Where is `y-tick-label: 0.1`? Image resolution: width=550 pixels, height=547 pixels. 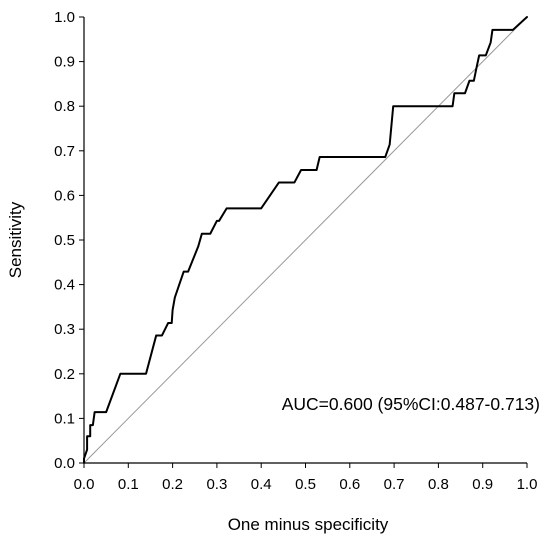
y-tick-label: 0.1 is located at coordinates (64, 418).